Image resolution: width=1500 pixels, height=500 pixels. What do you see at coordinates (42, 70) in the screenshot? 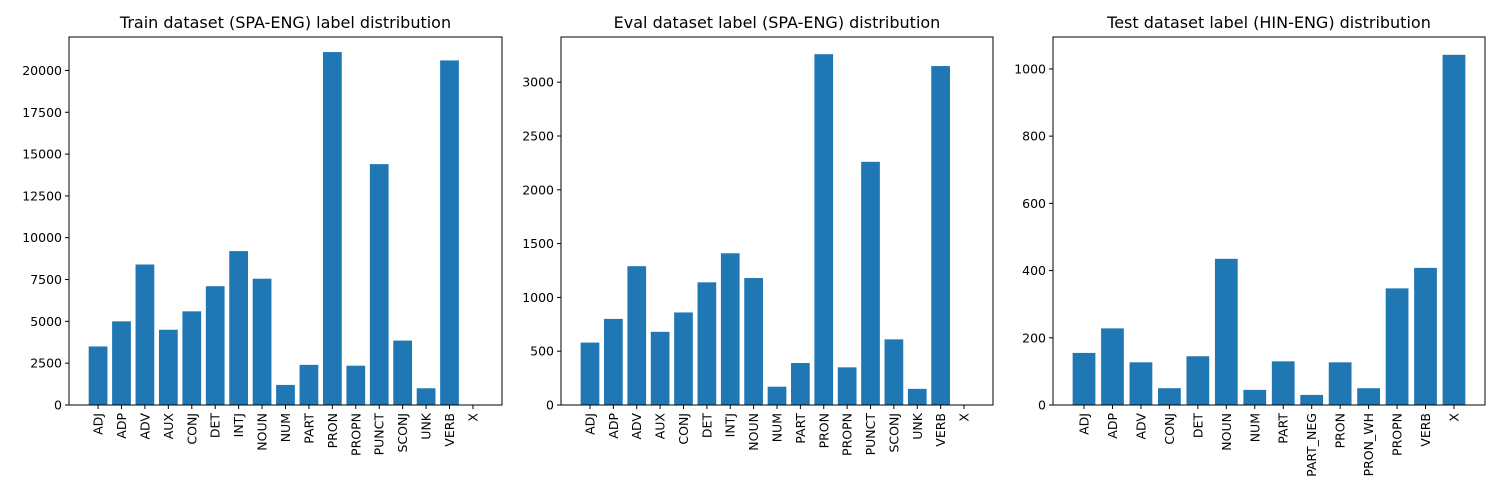
I see `y-tick-label: 20000` at bounding box center [42, 70].